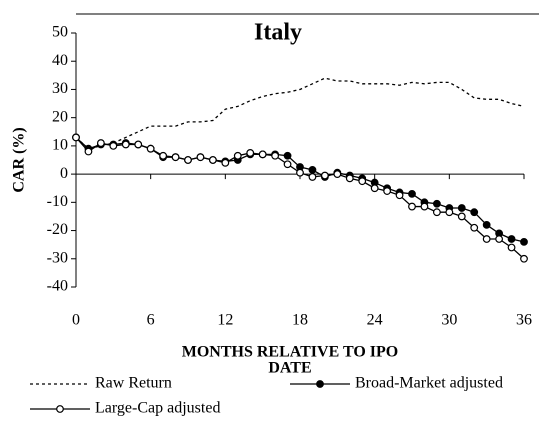 This screenshot has width=539, height=428. Describe the element at coordinates (269, 401) in the screenshot. I see `legend-background` at that location.